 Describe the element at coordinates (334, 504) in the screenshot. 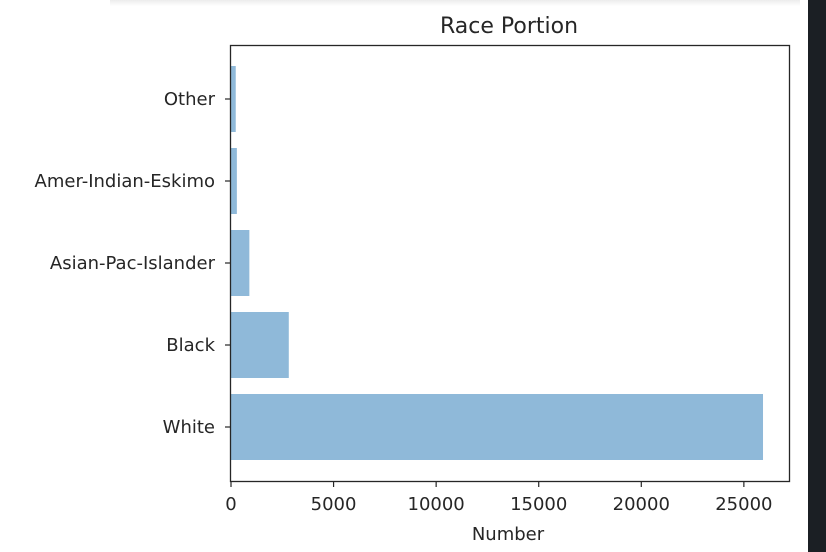

I see `x-tick-label-5000: 5000` at that location.